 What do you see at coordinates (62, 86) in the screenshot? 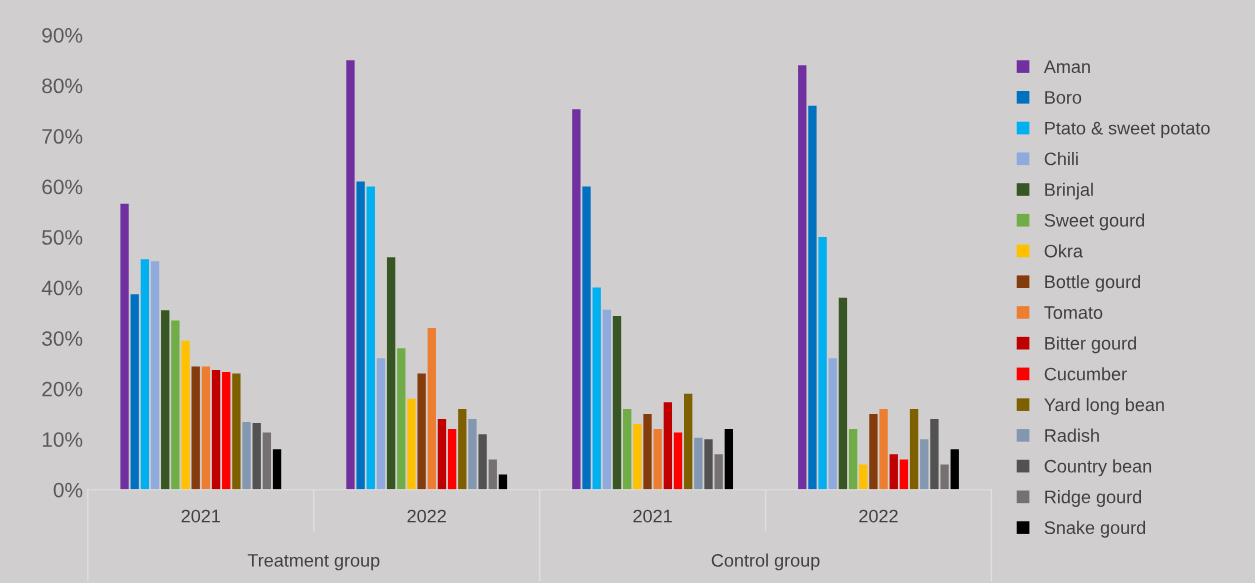
I see `y-tick-label: 80%` at bounding box center [62, 86].